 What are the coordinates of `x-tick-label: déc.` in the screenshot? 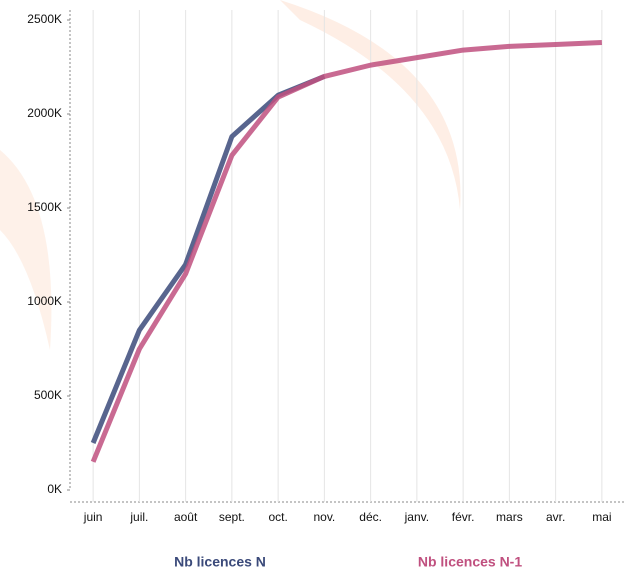 It's located at (370, 517).